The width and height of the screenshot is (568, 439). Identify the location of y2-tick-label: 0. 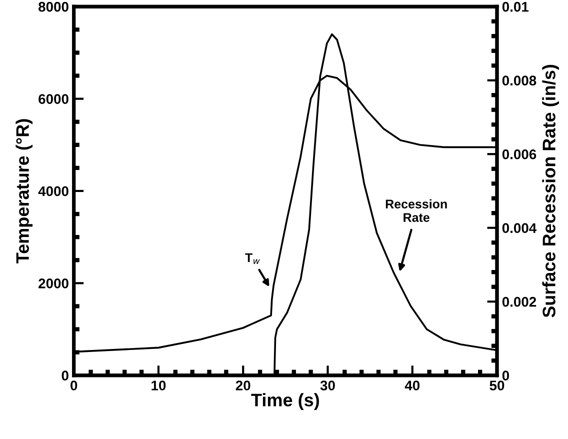
(506, 375).